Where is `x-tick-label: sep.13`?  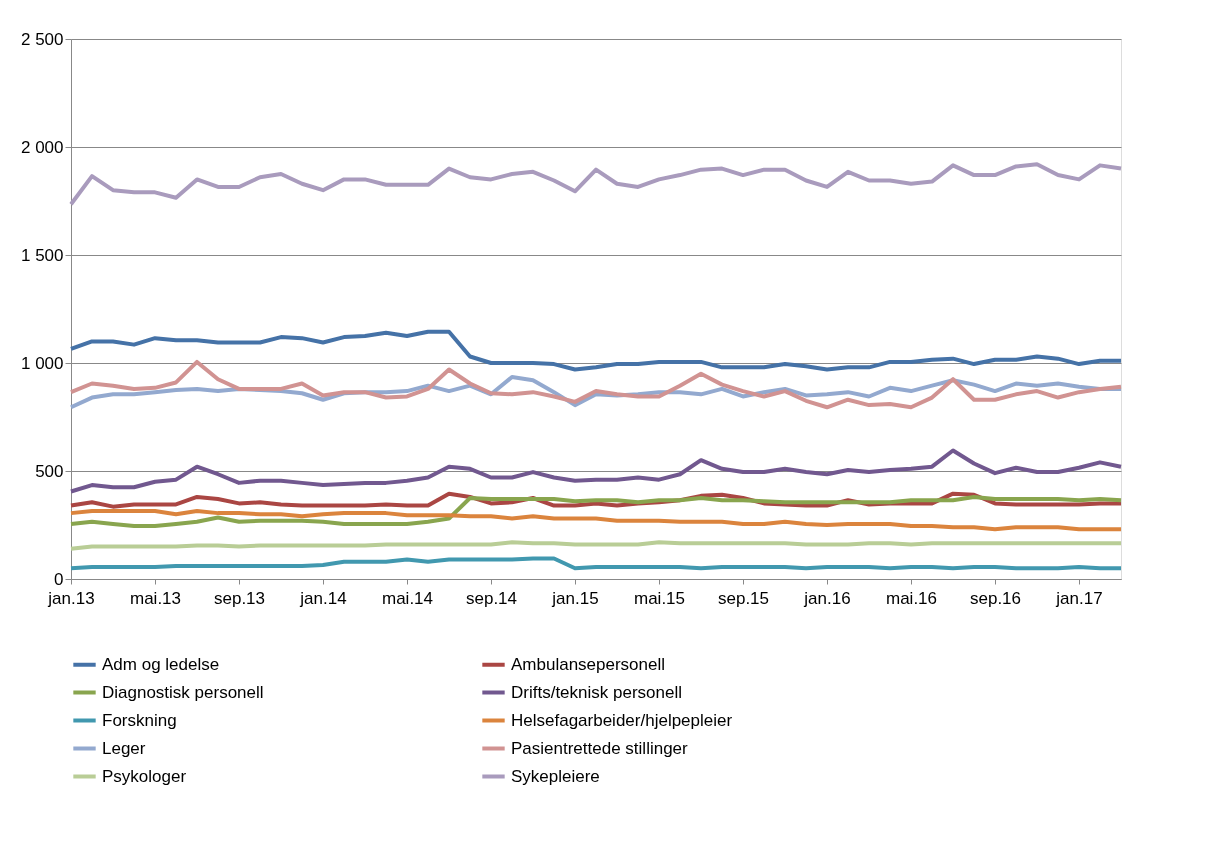
x-tick-label: sep.13 is located at coordinates (239, 598).